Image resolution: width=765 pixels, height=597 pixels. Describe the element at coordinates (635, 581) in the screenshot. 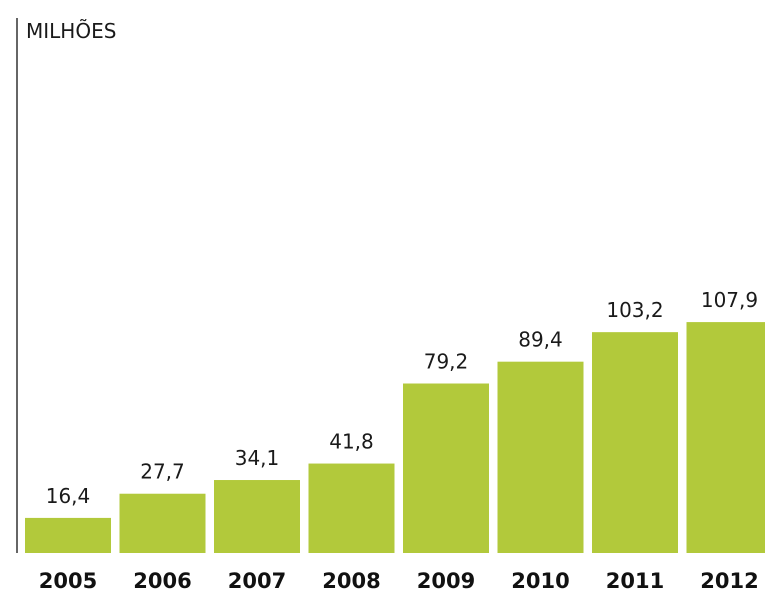

I see `category-label-2011: 2011` at that location.